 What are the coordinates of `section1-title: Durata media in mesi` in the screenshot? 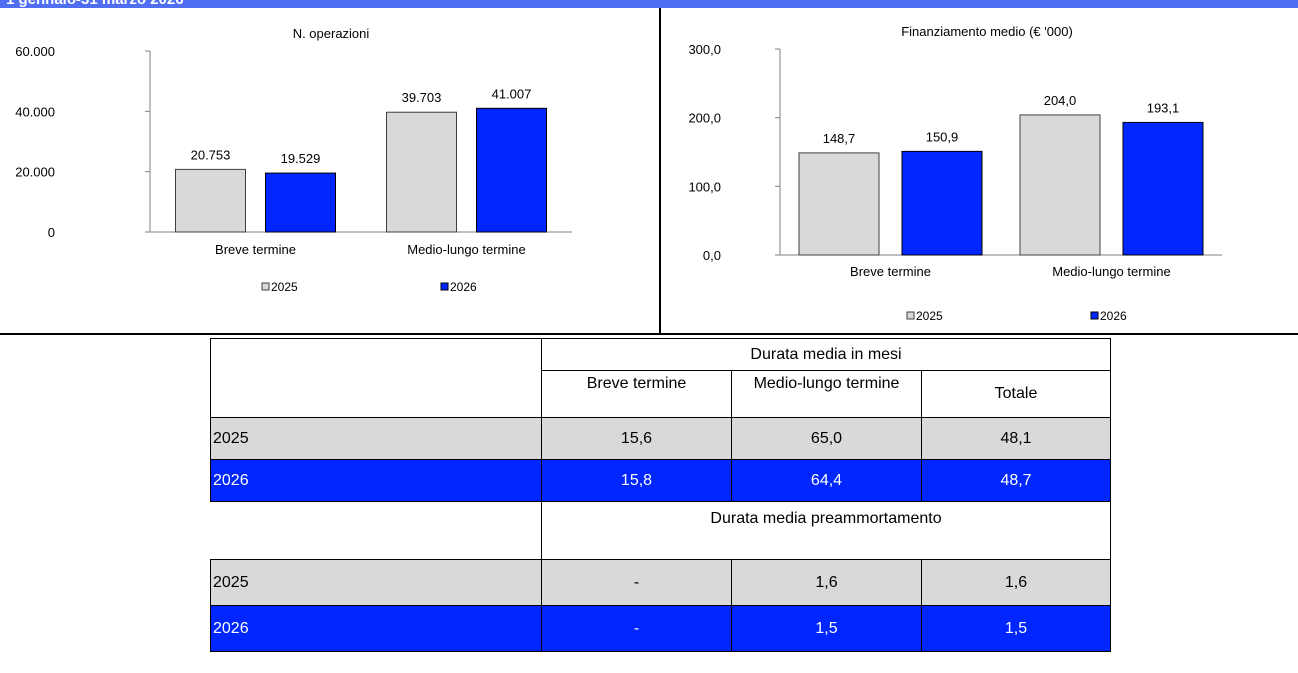 It's located at (826, 354).